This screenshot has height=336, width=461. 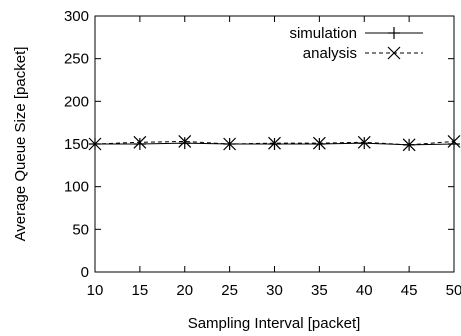 What do you see at coordinates (229, 290) in the screenshot?
I see `x-tick-label: 25` at bounding box center [229, 290].